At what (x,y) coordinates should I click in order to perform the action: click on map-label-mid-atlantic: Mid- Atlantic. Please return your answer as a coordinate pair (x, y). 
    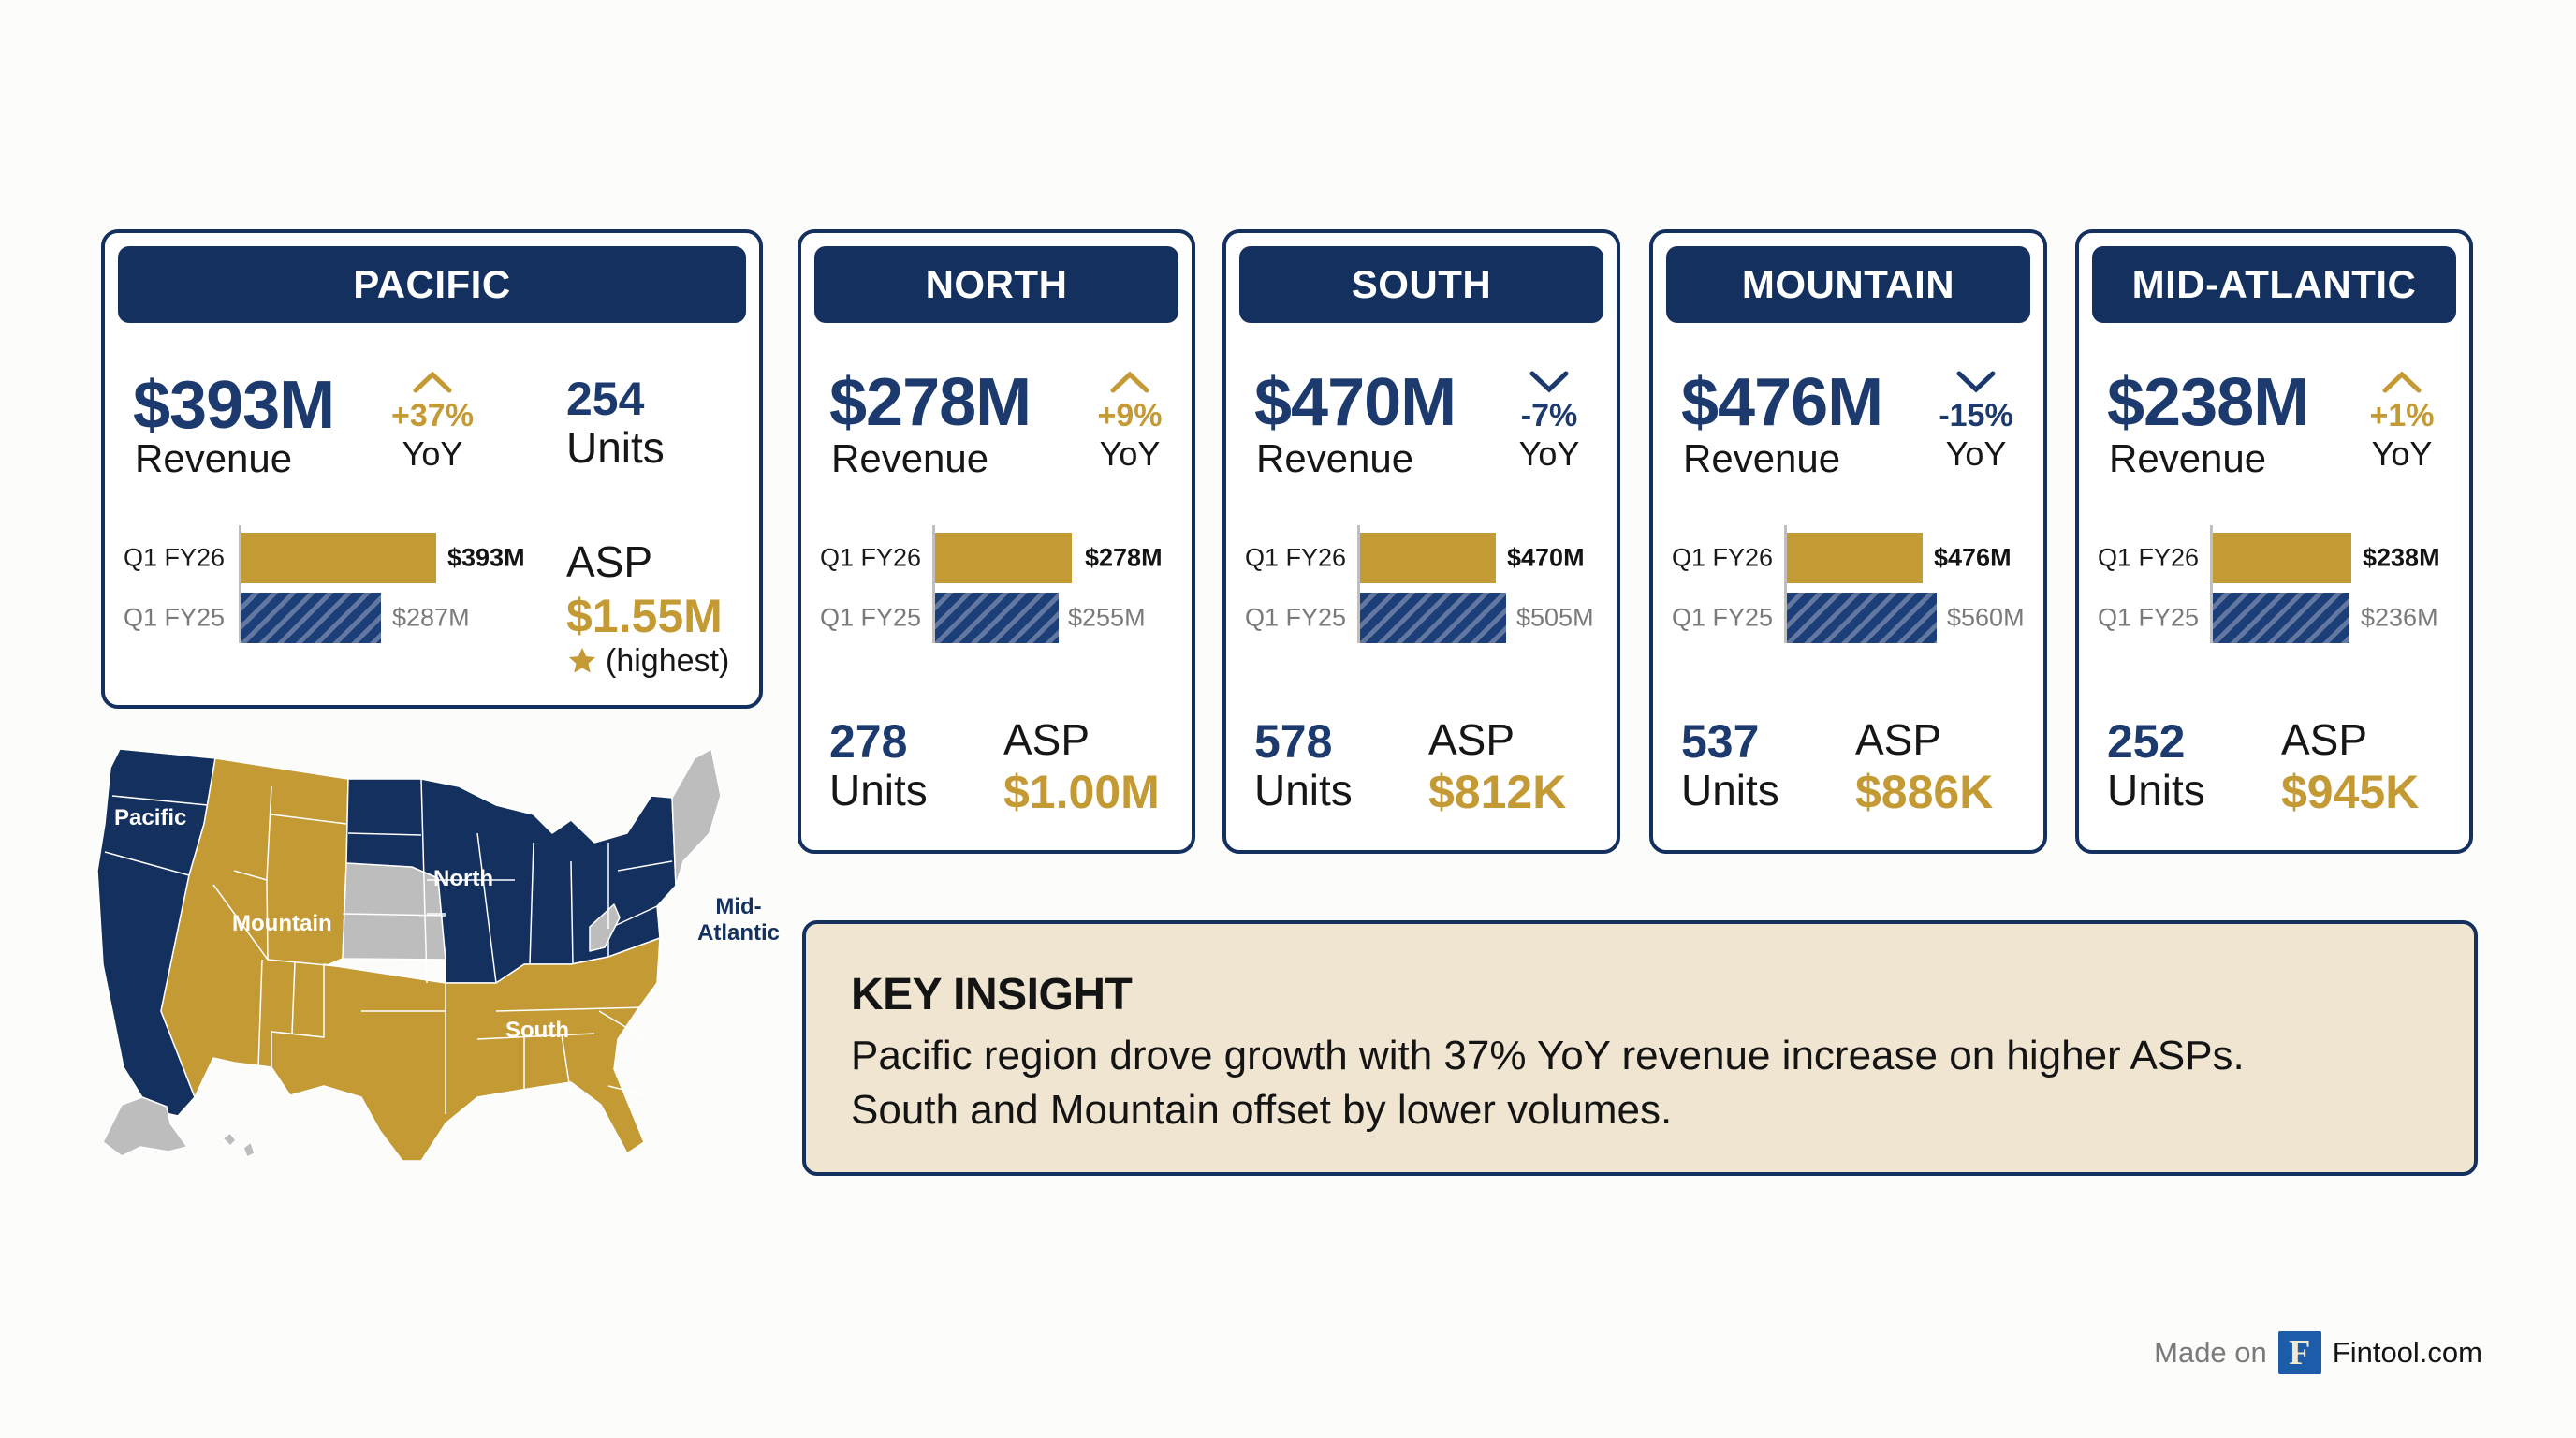
    Looking at the image, I should click on (738, 920).